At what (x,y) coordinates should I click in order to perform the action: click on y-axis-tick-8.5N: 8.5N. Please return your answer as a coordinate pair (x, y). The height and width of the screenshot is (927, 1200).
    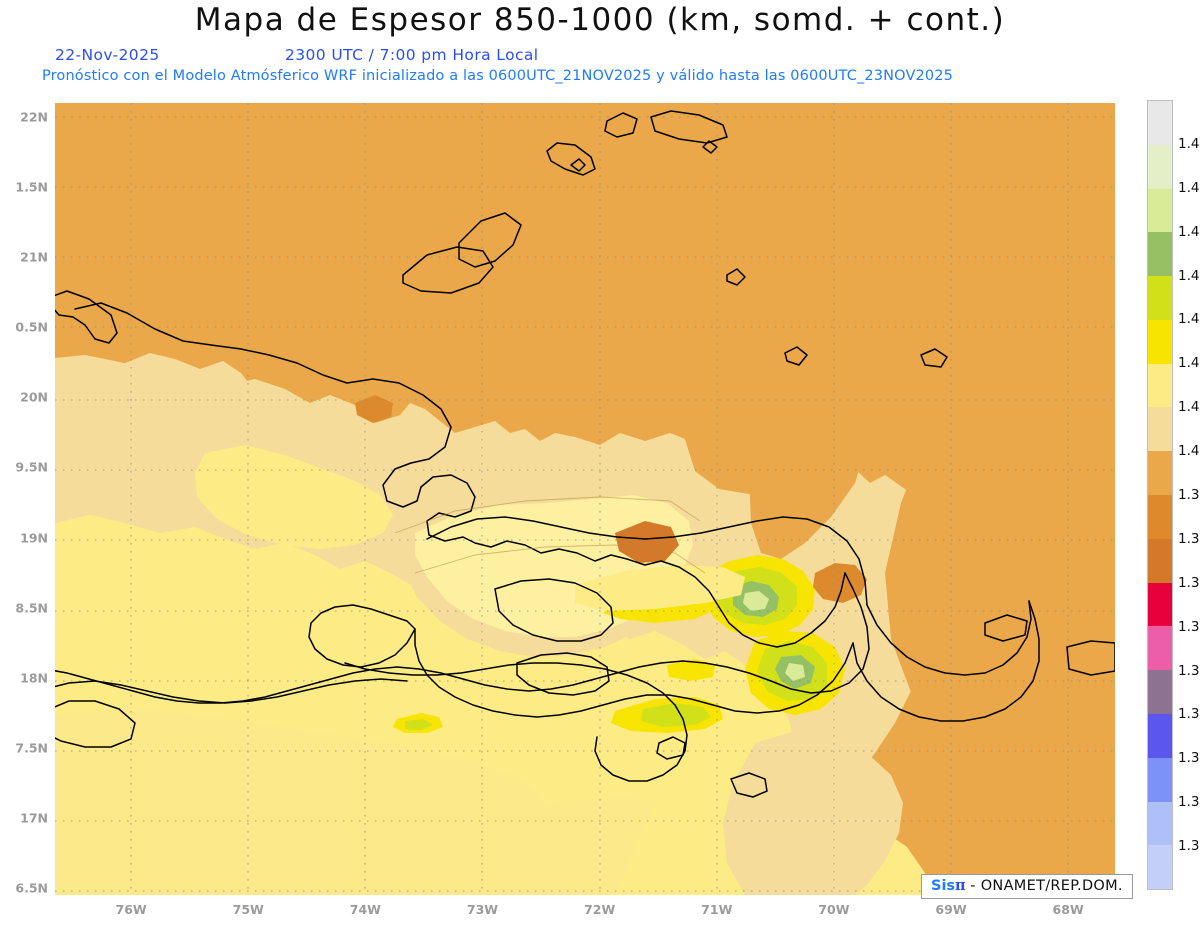
    Looking at the image, I should click on (31, 608).